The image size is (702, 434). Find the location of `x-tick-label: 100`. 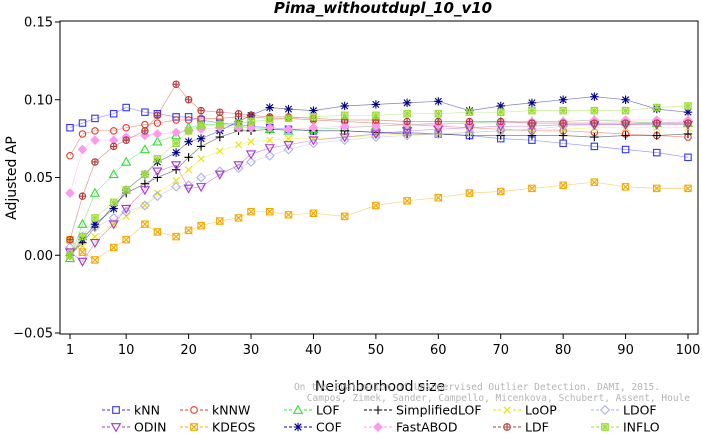

x-tick-label: 100 is located at coordinates (688, 350).